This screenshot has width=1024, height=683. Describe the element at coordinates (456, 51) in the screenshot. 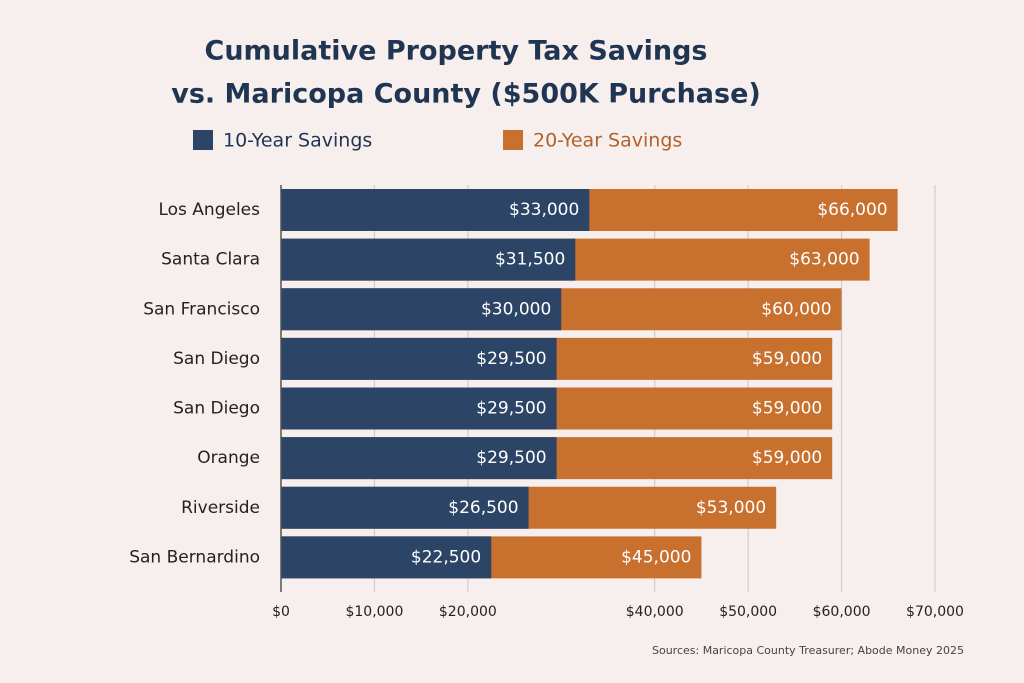

I see `chart-title: Cumulative Property Tax Savings` at that location.